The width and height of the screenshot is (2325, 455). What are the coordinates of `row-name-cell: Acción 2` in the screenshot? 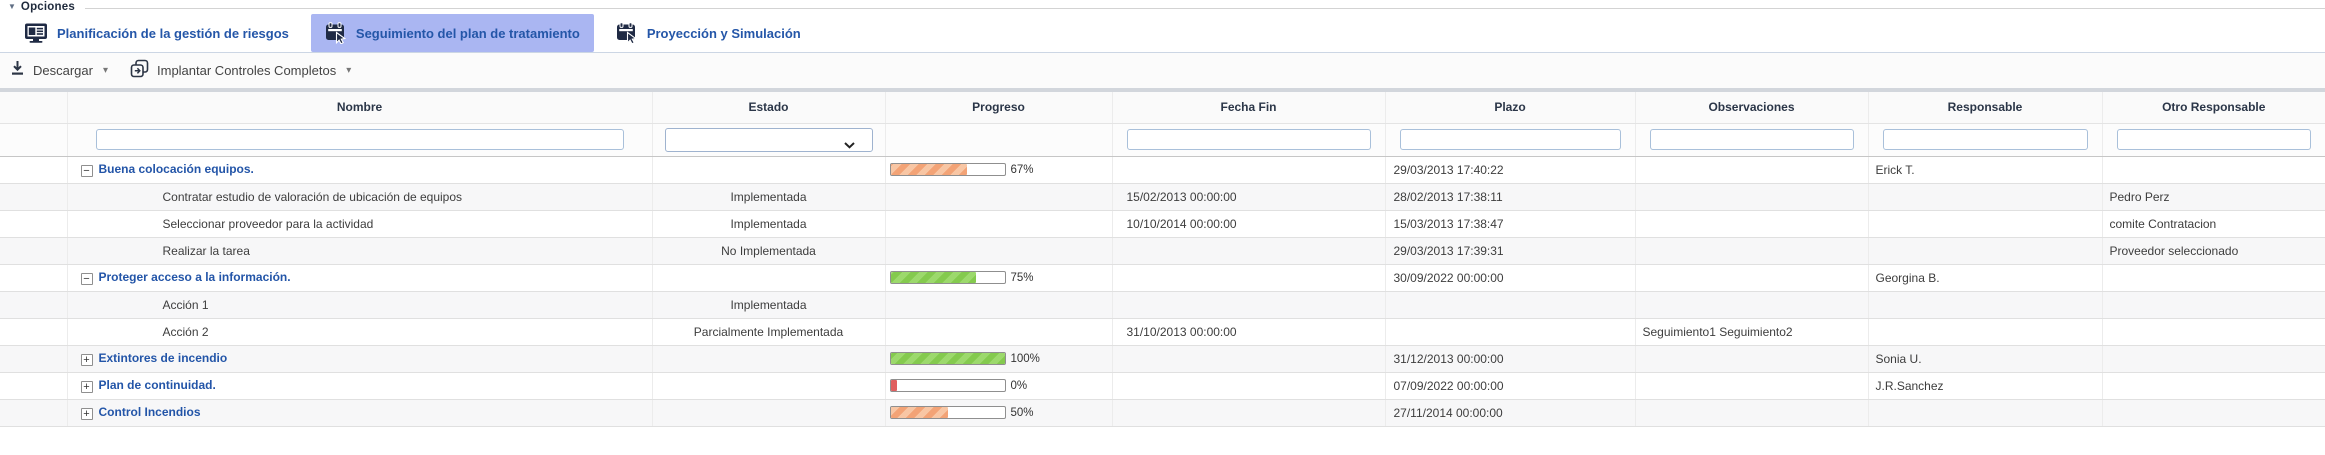 It's located at (360, 332).